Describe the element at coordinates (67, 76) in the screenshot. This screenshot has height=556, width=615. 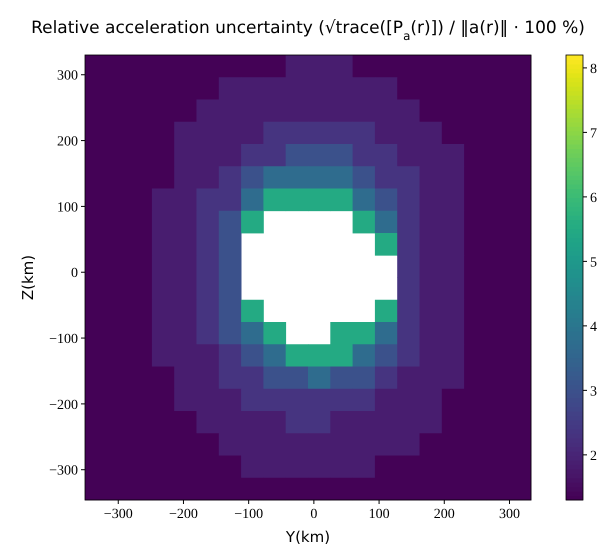
I see `y-tick-label: 300` at that location.